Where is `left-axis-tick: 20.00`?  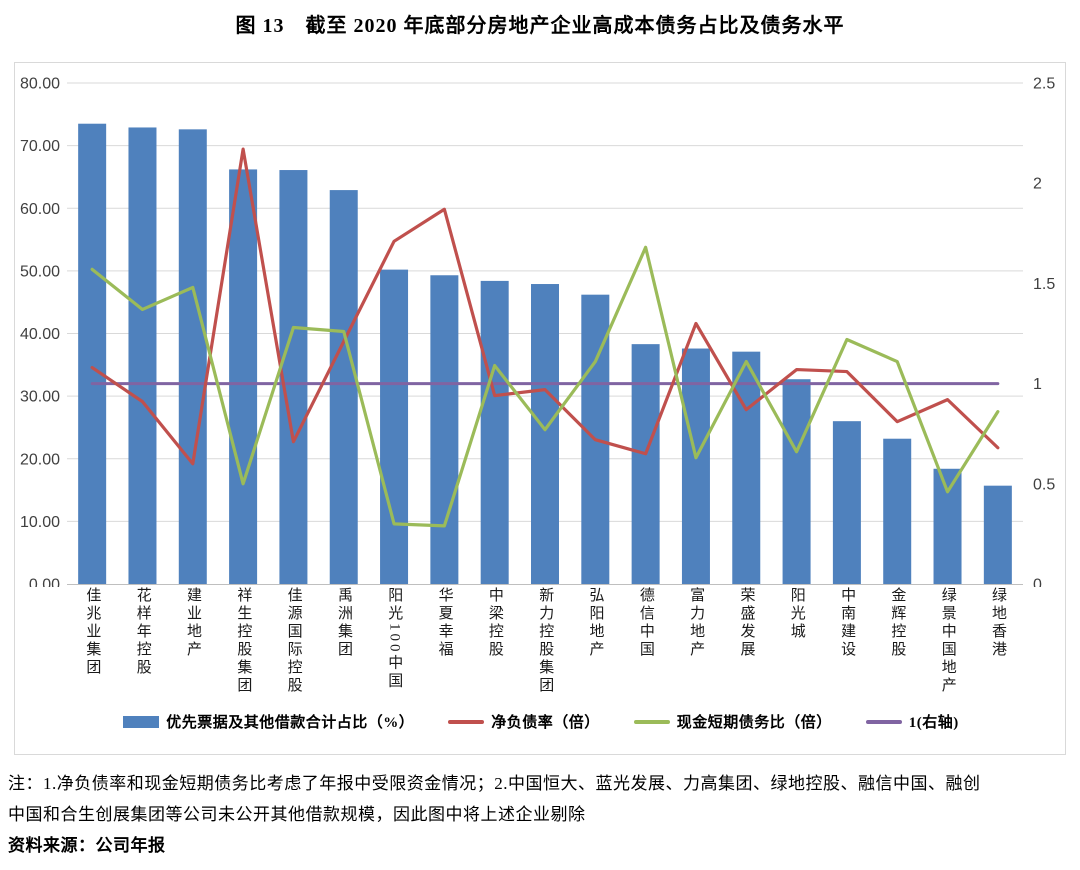
left-axis-tick: 20.00 is located at coordinates (40, 459).